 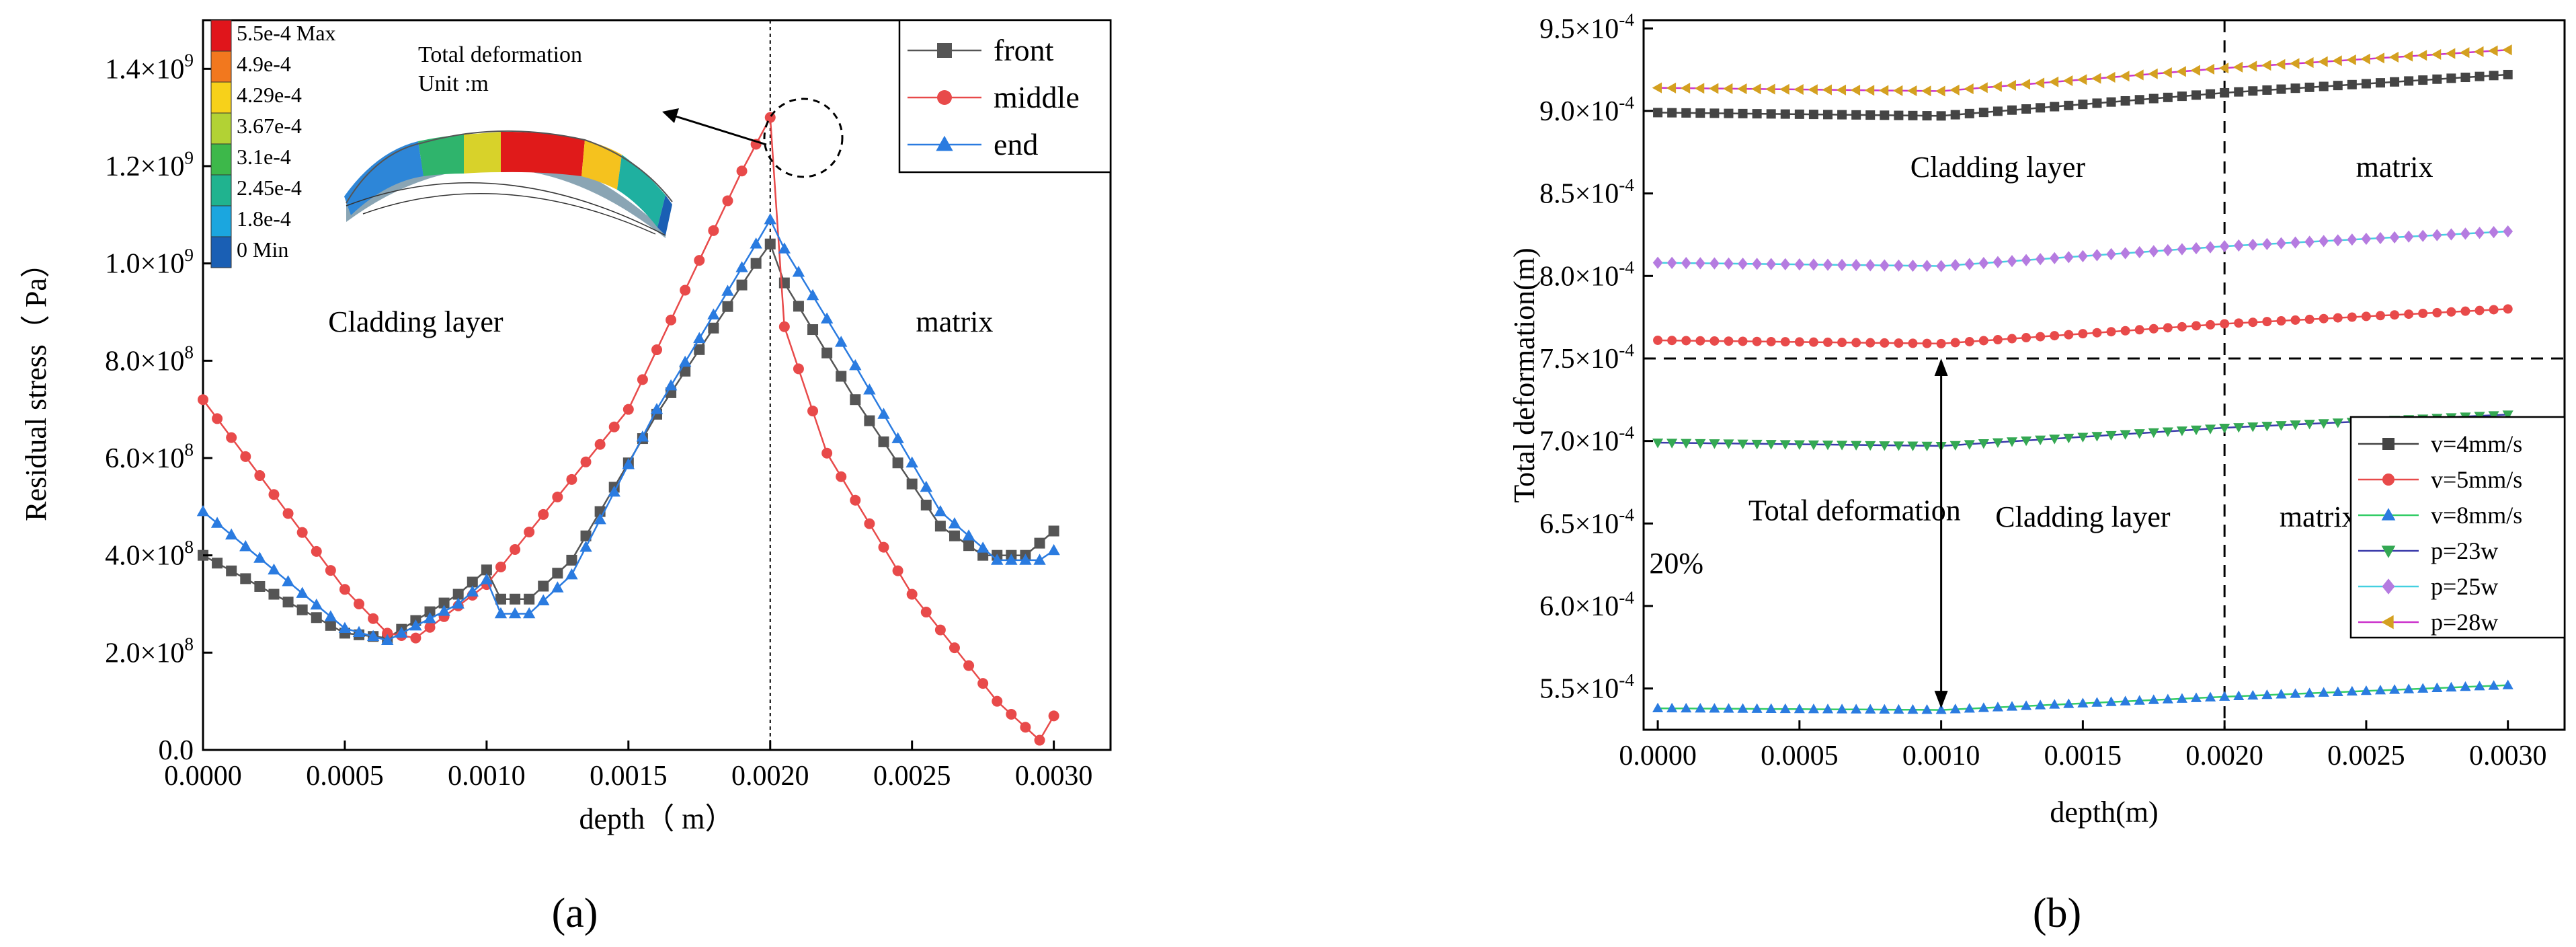 What do you see at coordinates (1941, 700) in the screenshot?
I see `deformation-arrowhead-down` at bounding box center [1941, 700].